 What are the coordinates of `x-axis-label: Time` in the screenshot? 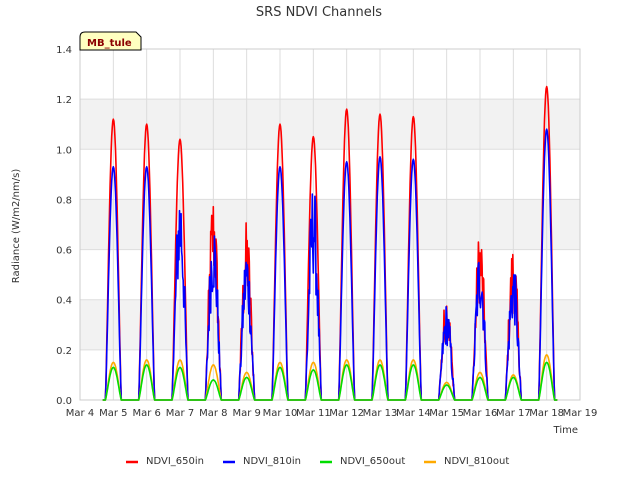 It's located at (565, 430).